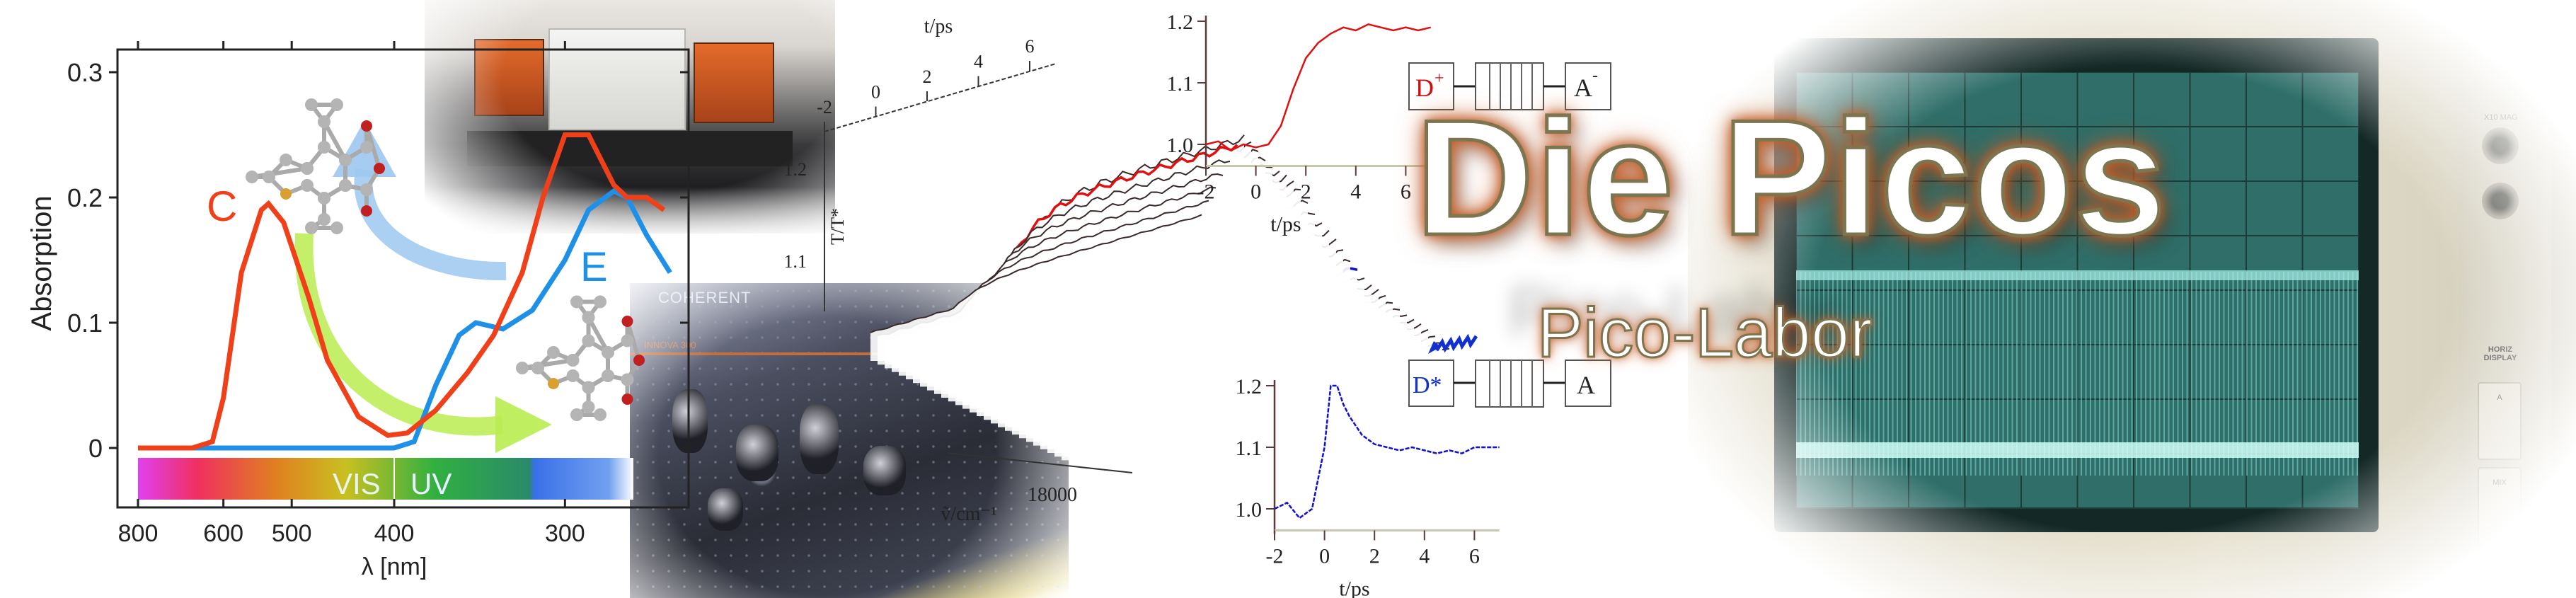 Image resolution: width=2576 pixels, height=598 pixels. What do you see at coordinates (825, 107) in the screenshot?
I see `t-tick-label: -2` at bounding box center [825, 107].